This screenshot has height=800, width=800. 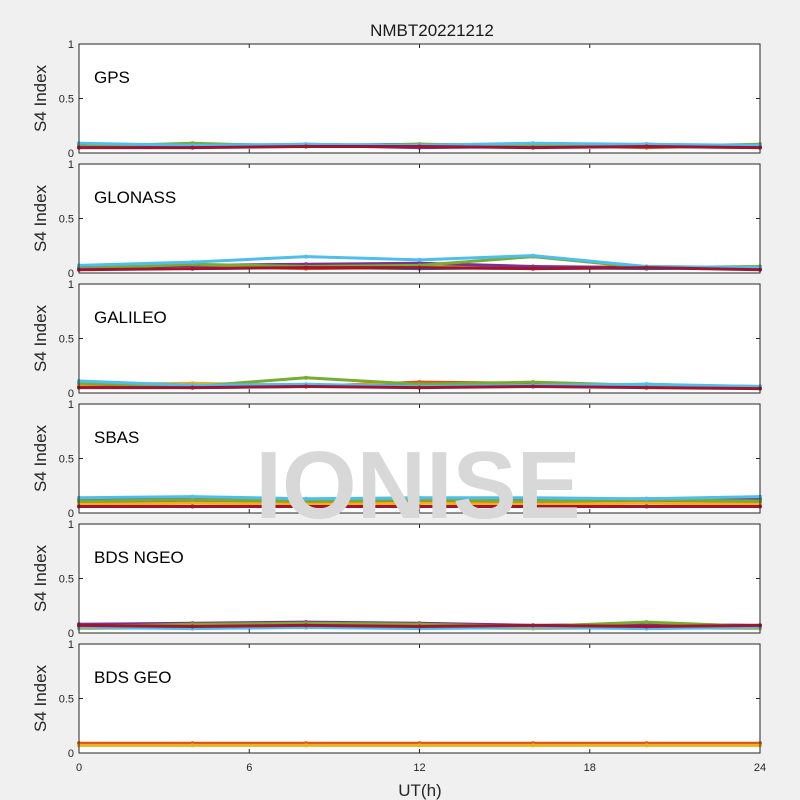 I want to click on x-tick-label: 18, so click(x=590, y=768).